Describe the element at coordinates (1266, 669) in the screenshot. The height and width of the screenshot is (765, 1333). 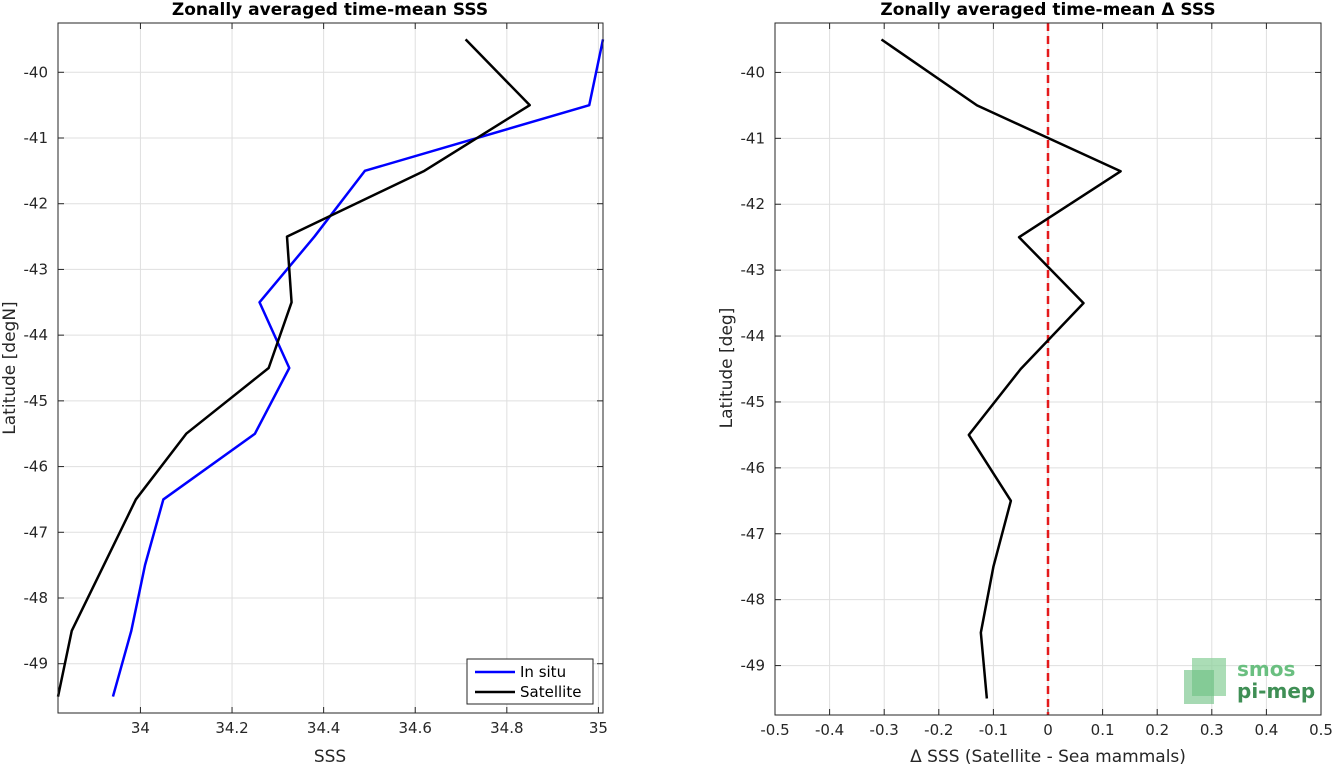
I see `logo-text-smos: smos` at that location.